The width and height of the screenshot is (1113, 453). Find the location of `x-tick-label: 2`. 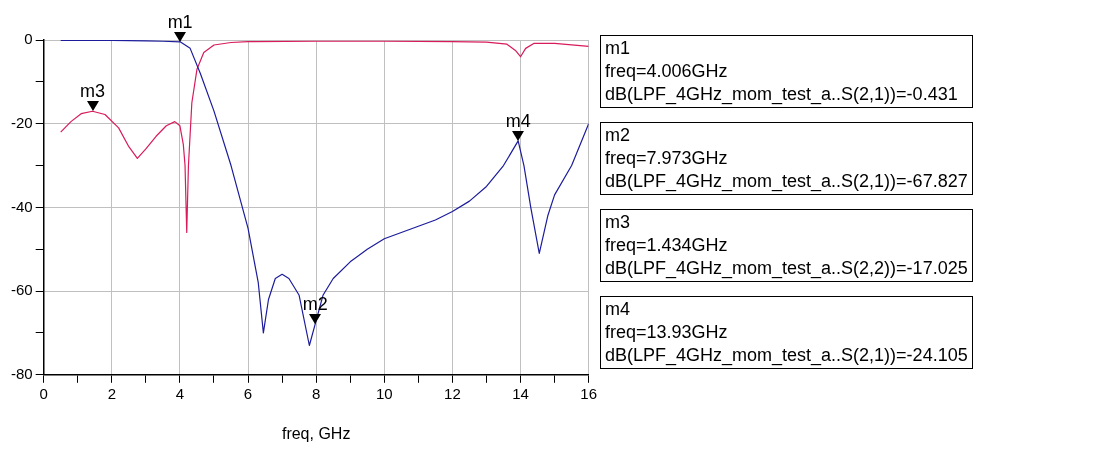

x-tick-label: 2 is located at coordinates (111, 393).